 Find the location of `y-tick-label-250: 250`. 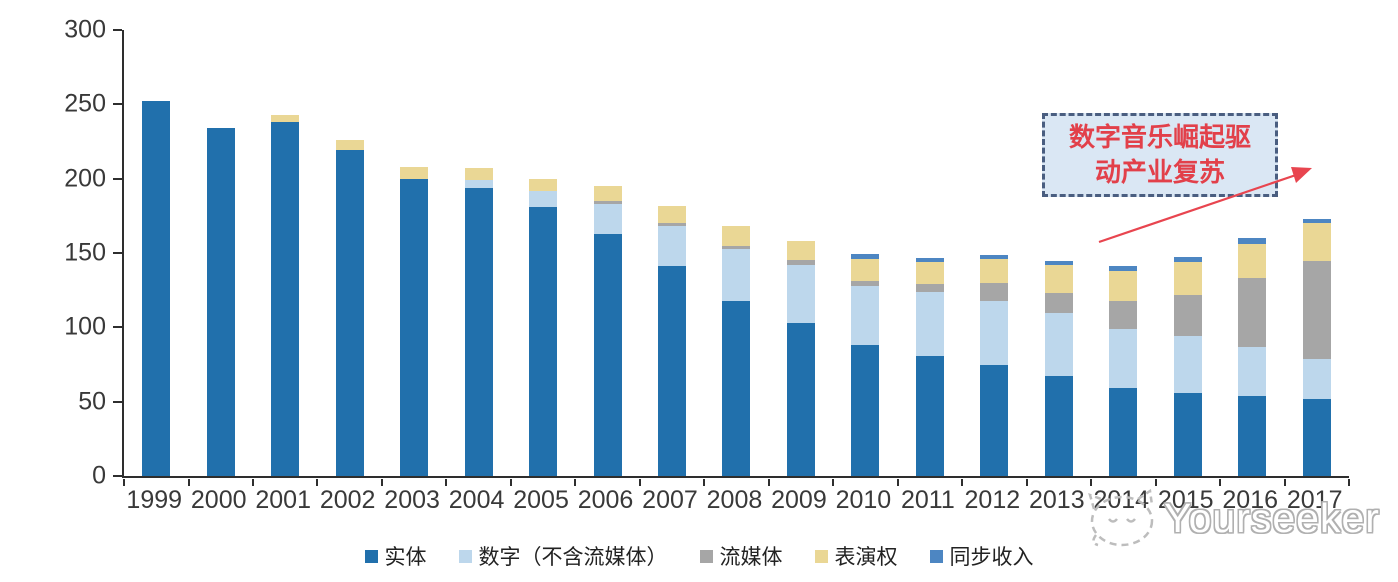

y-tick-label-250: 250 is located at coordinates (85, 103).